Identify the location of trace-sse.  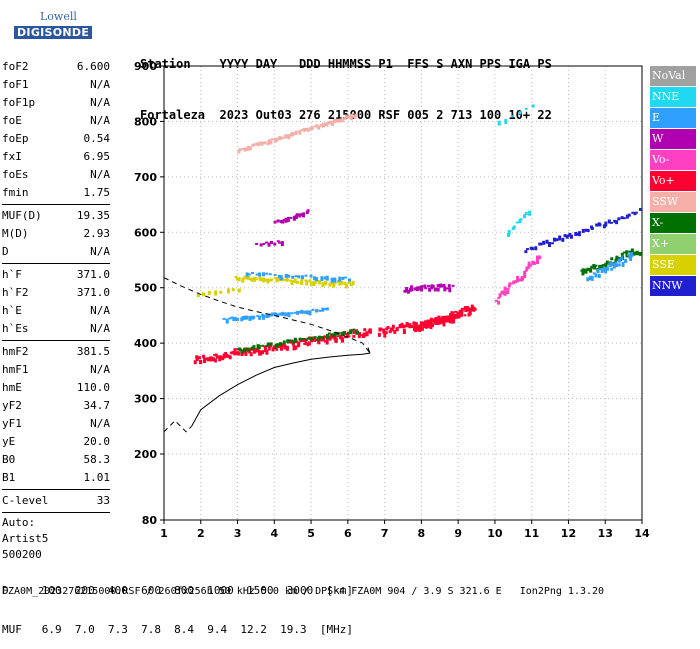
(218, 293).